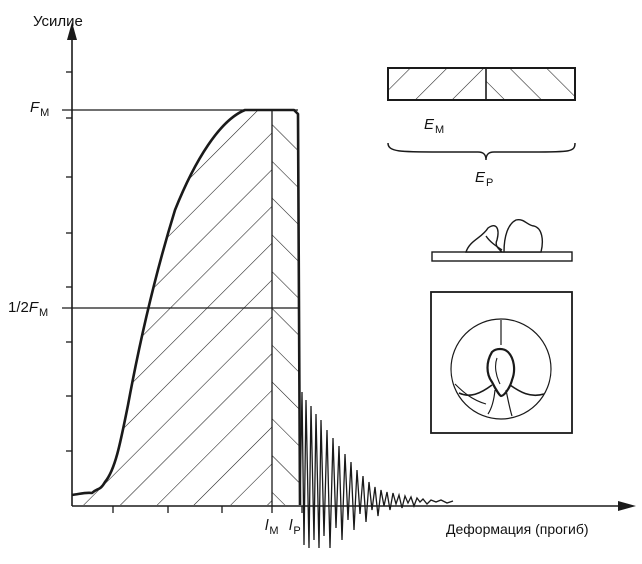 Image resolution: width=642 pixels, height=564 pixels. I want to click on broken-specimen-side-icon, so click(502, 240).